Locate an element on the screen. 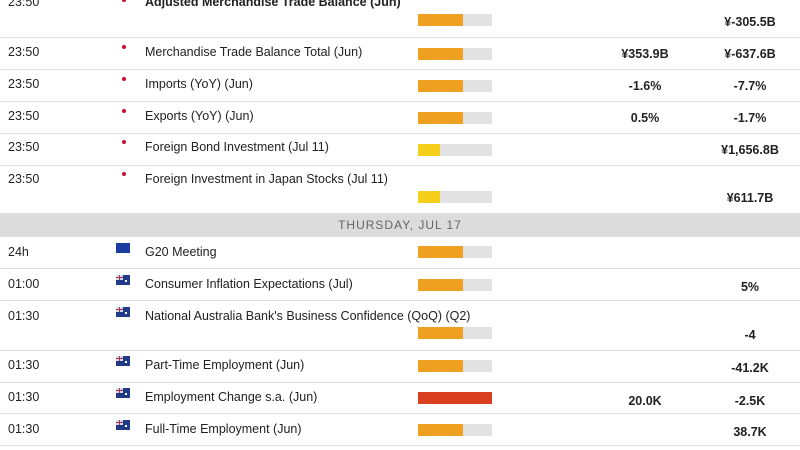 Image resolution: width=800 pixels, height=450 pixels. previous: ¥1,656.8B is located at coordinates (750, 150).